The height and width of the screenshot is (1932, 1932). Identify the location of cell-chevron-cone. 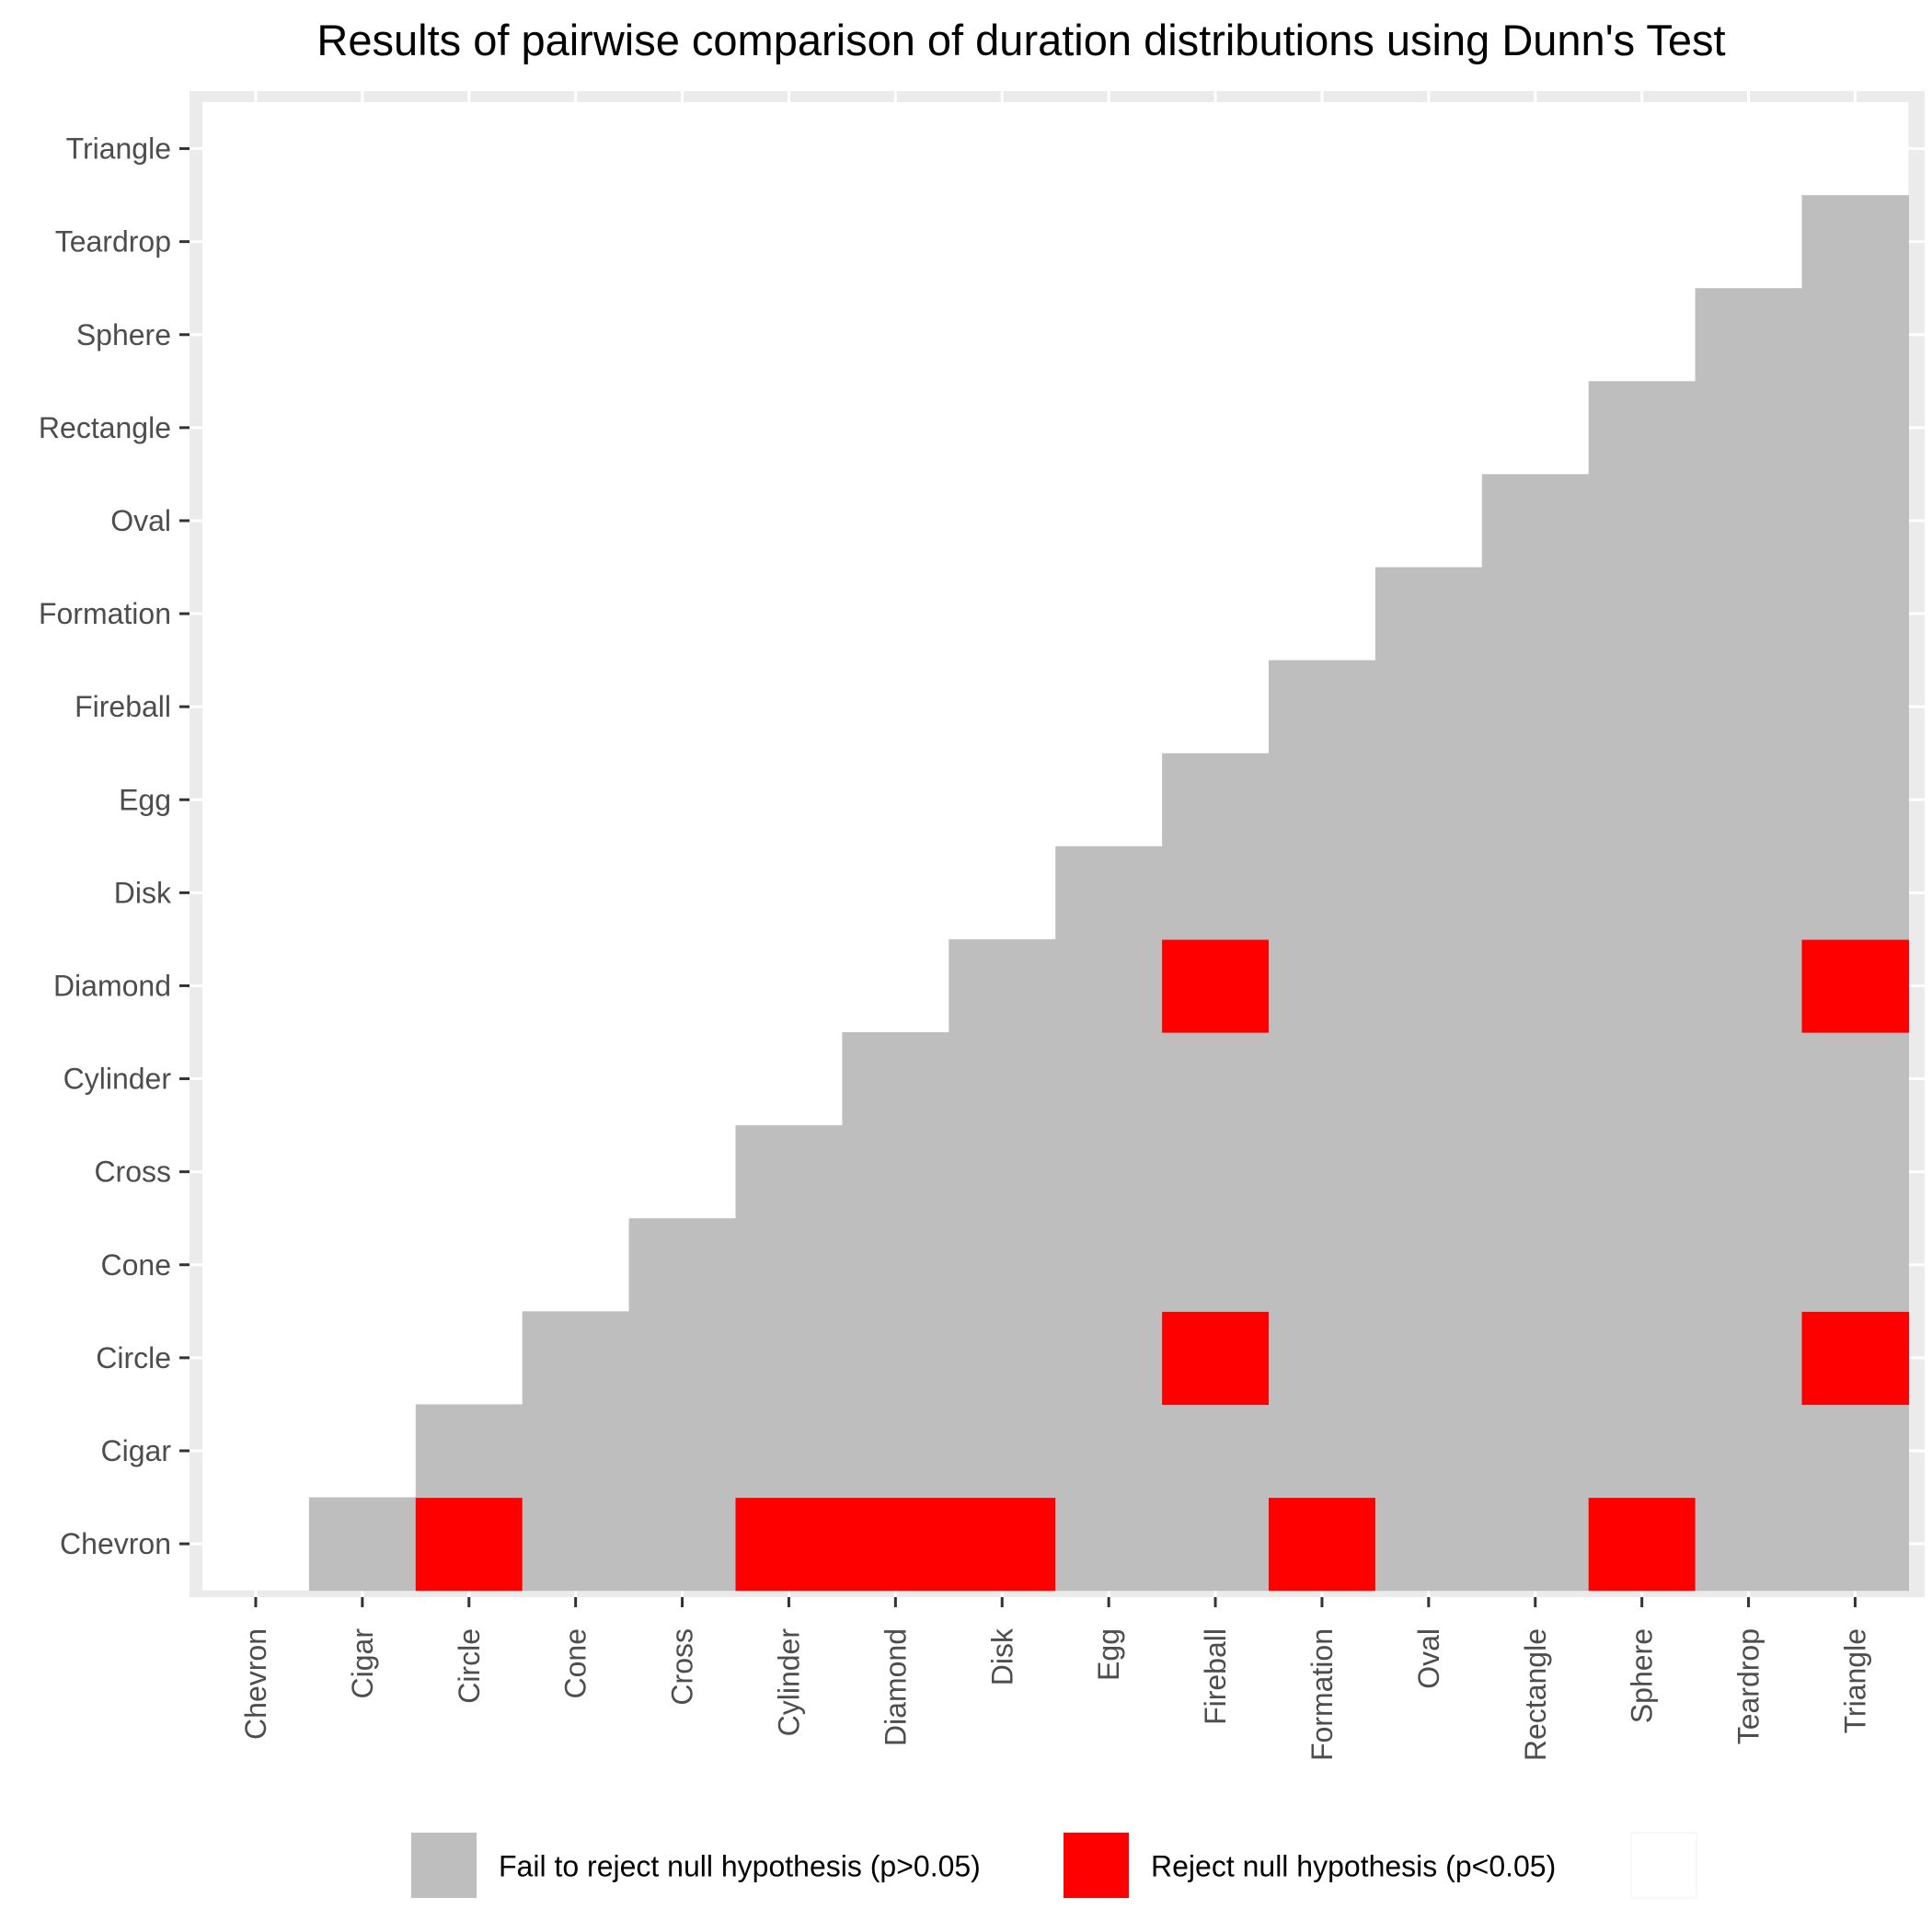
(576, 1544).